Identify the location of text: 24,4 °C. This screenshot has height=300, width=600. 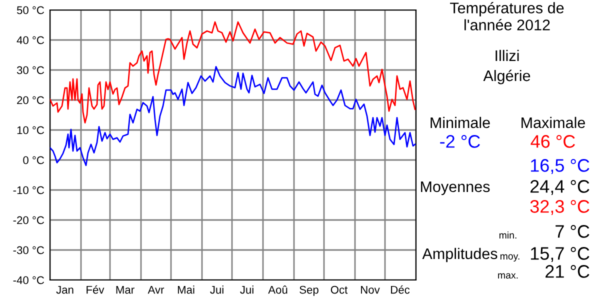
(560, 187).